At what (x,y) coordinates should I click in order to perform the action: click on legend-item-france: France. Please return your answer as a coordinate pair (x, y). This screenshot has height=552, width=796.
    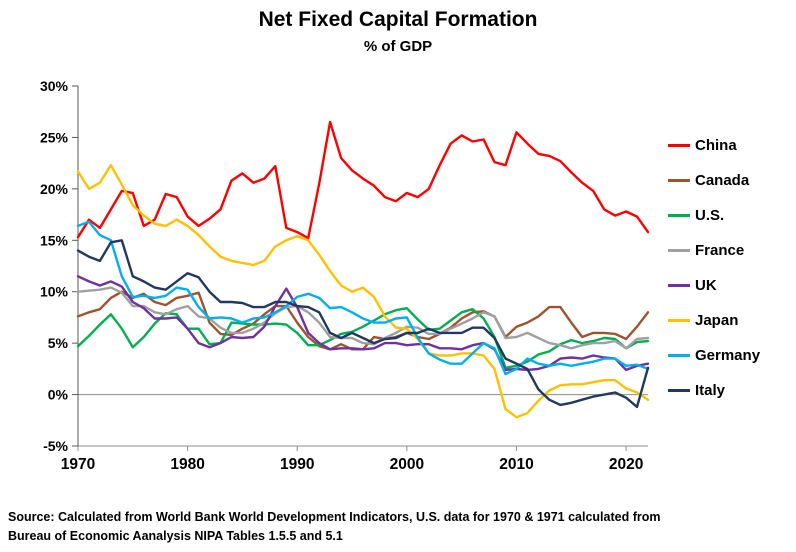
    Looking at the image, I should click on (714, 250).